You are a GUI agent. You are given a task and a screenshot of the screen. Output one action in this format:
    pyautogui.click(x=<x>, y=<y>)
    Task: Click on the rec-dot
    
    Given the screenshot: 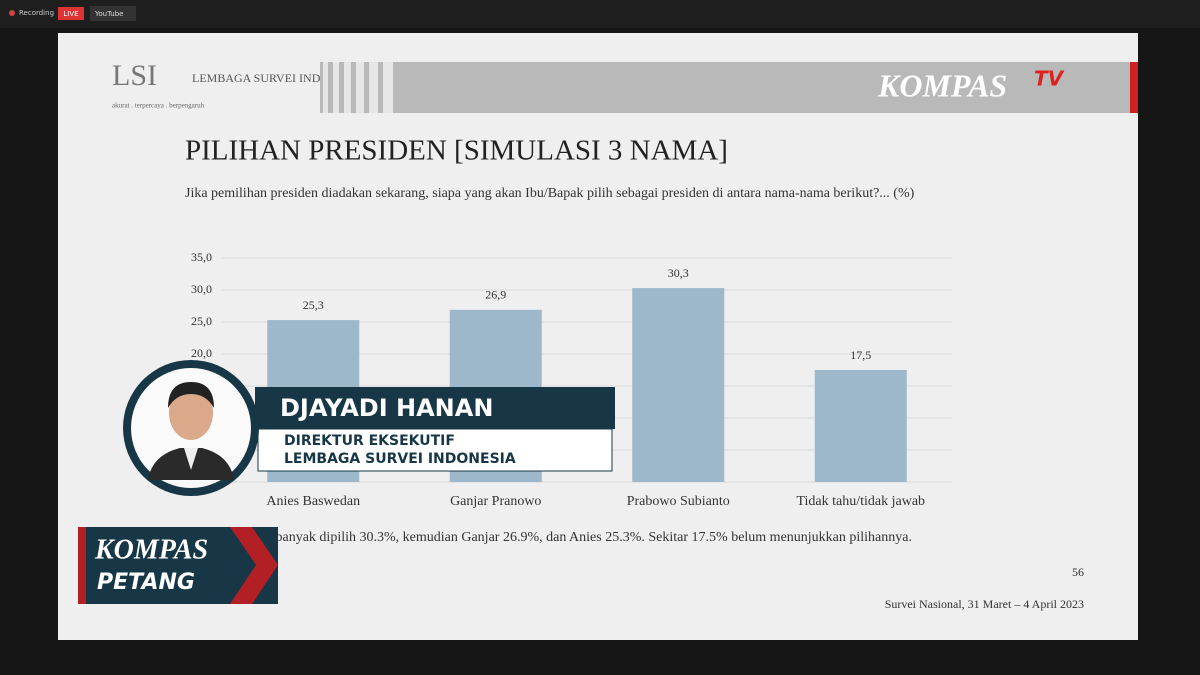 What is the action you would take?
    pyautogui.click(x=12, y=13)
    